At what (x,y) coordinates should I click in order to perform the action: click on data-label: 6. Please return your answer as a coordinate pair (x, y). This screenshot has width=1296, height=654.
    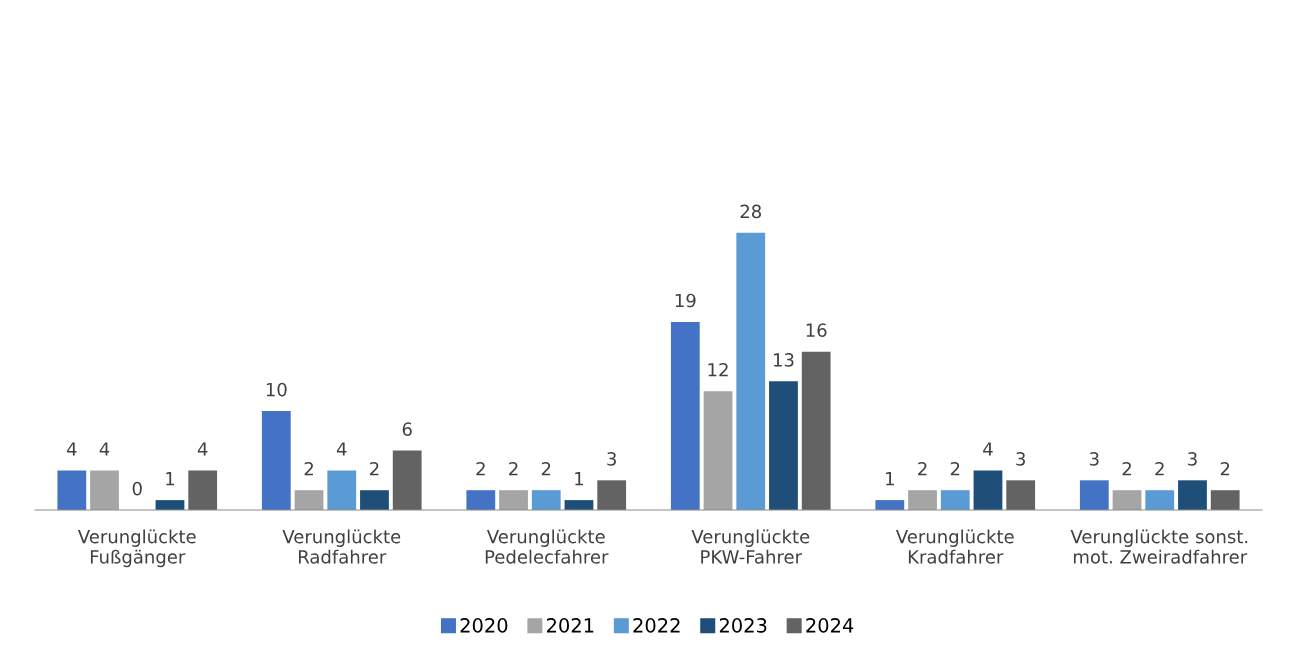
    Looking at the image, I should click on (407, 429).